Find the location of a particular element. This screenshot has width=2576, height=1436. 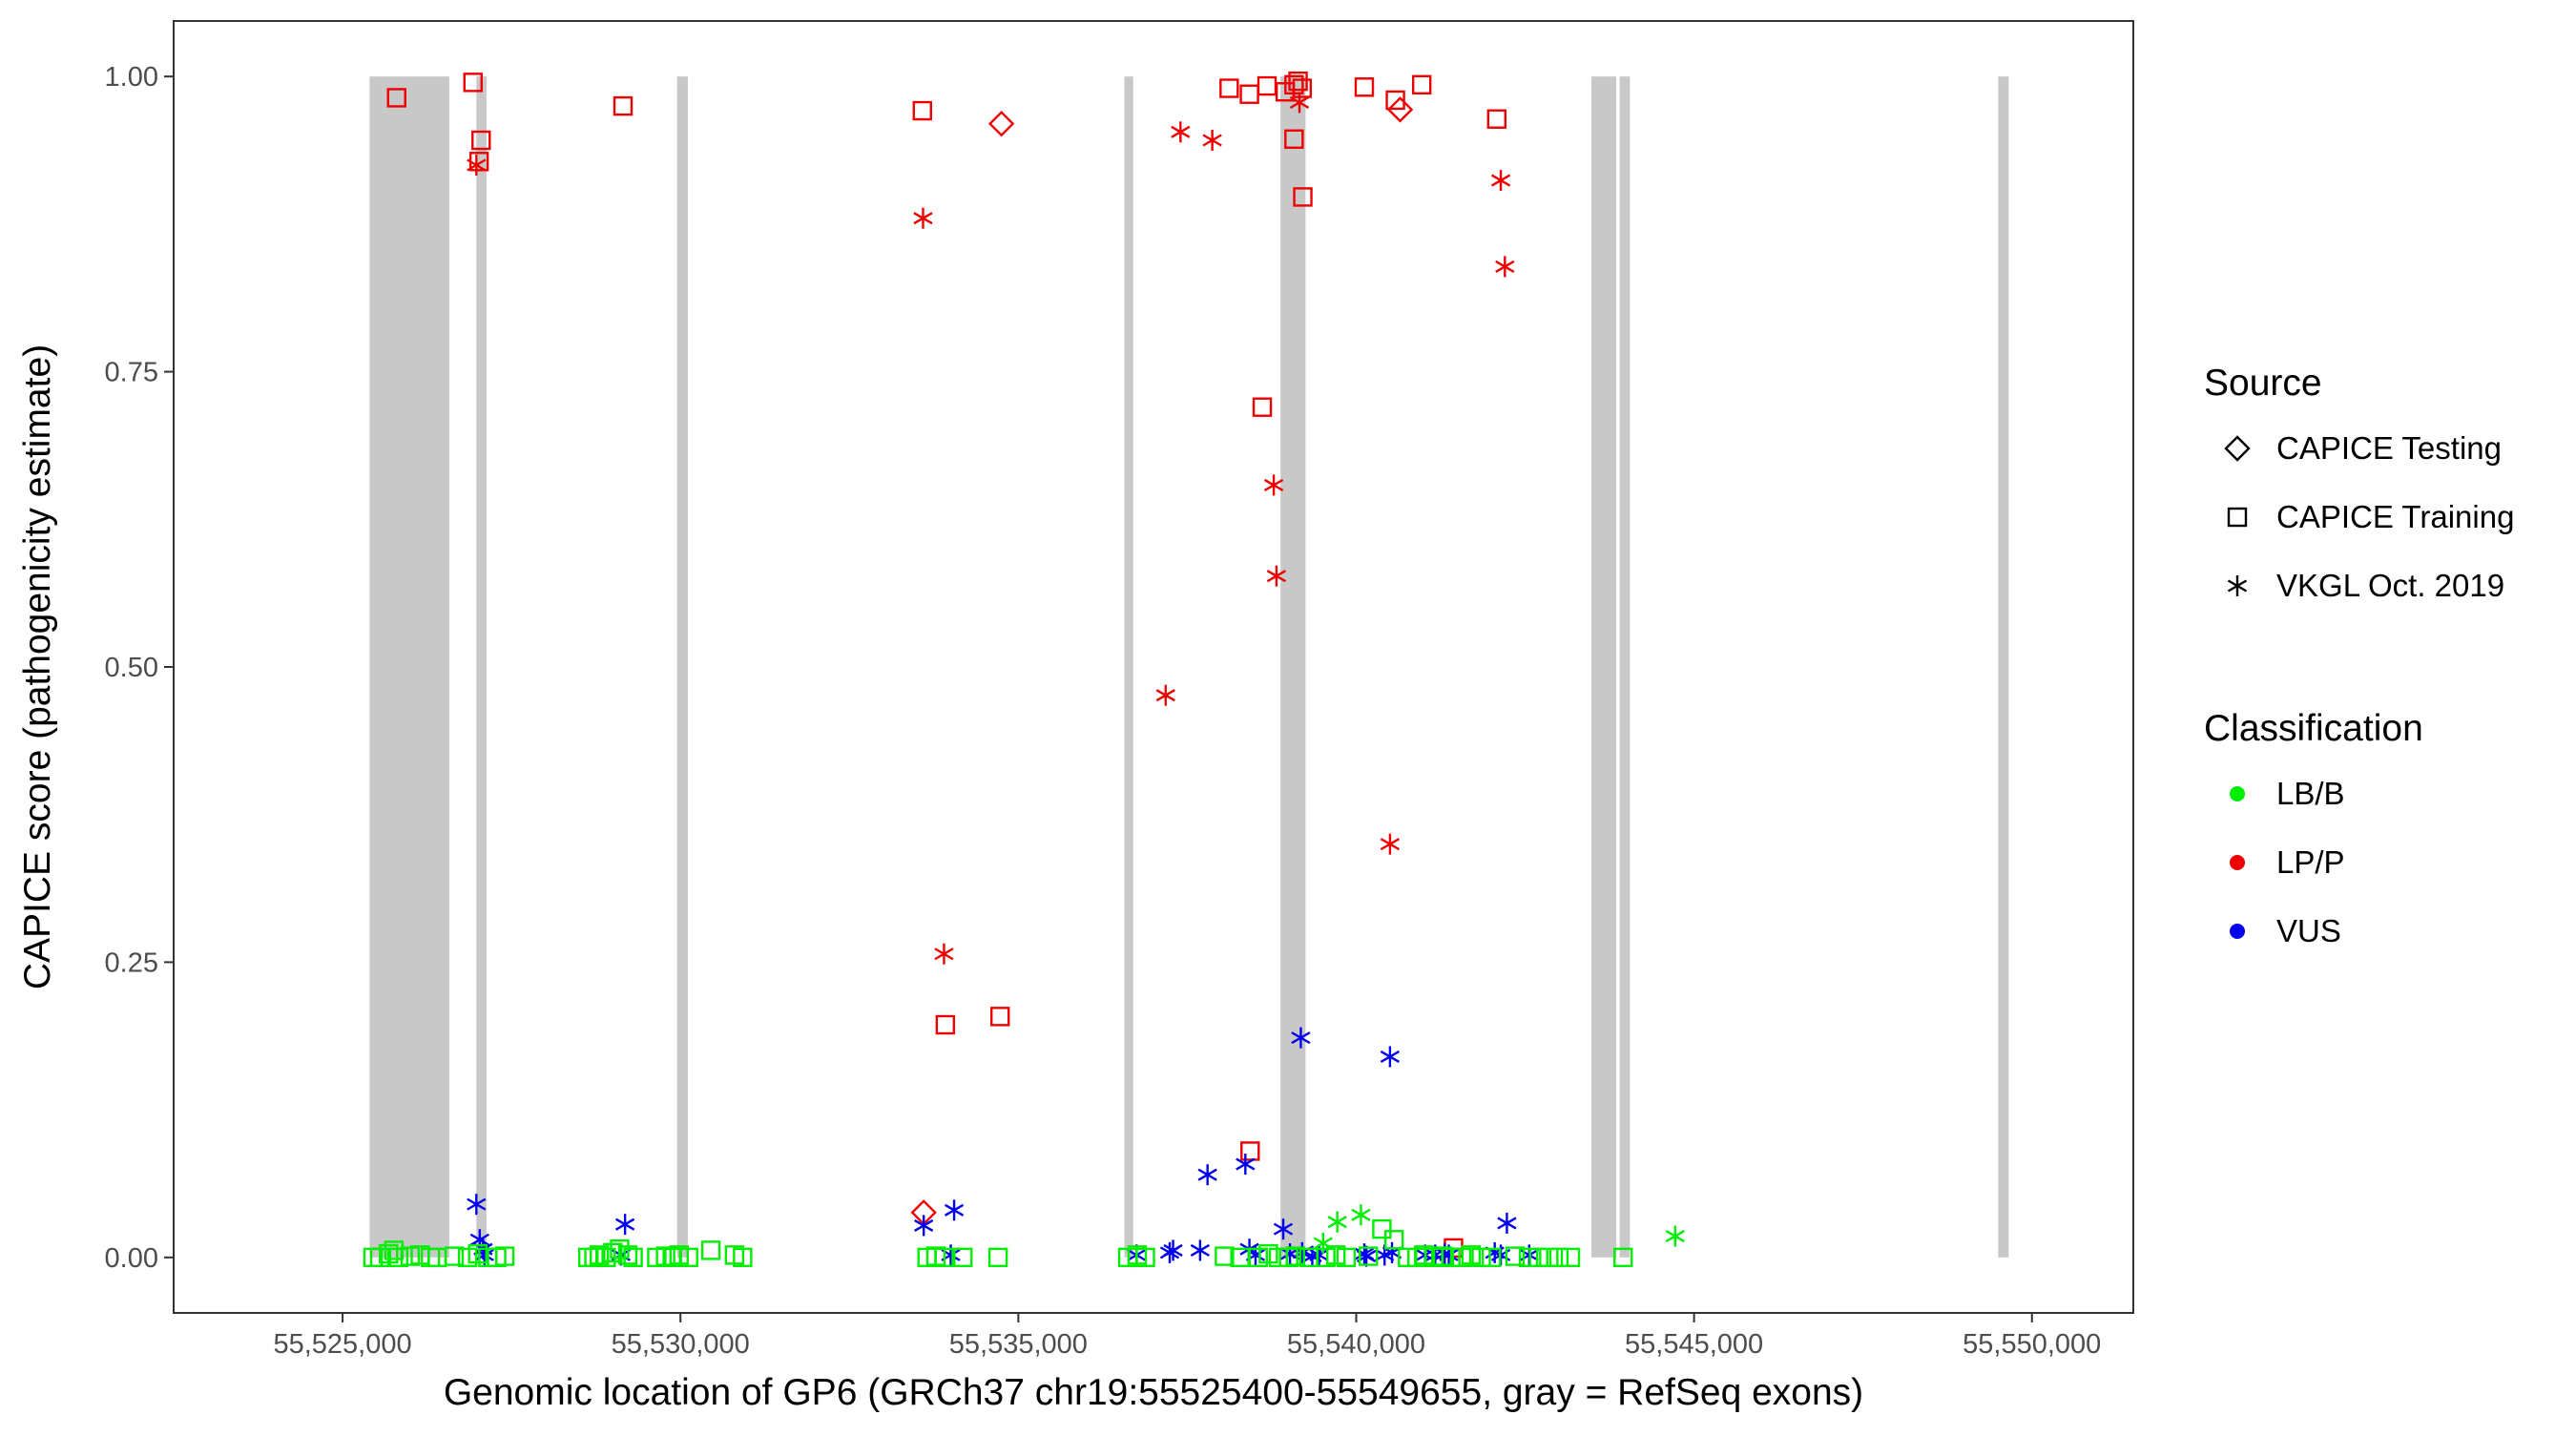

x-tick-label: 55,545,000 is located at coordinates (1694, 1344).